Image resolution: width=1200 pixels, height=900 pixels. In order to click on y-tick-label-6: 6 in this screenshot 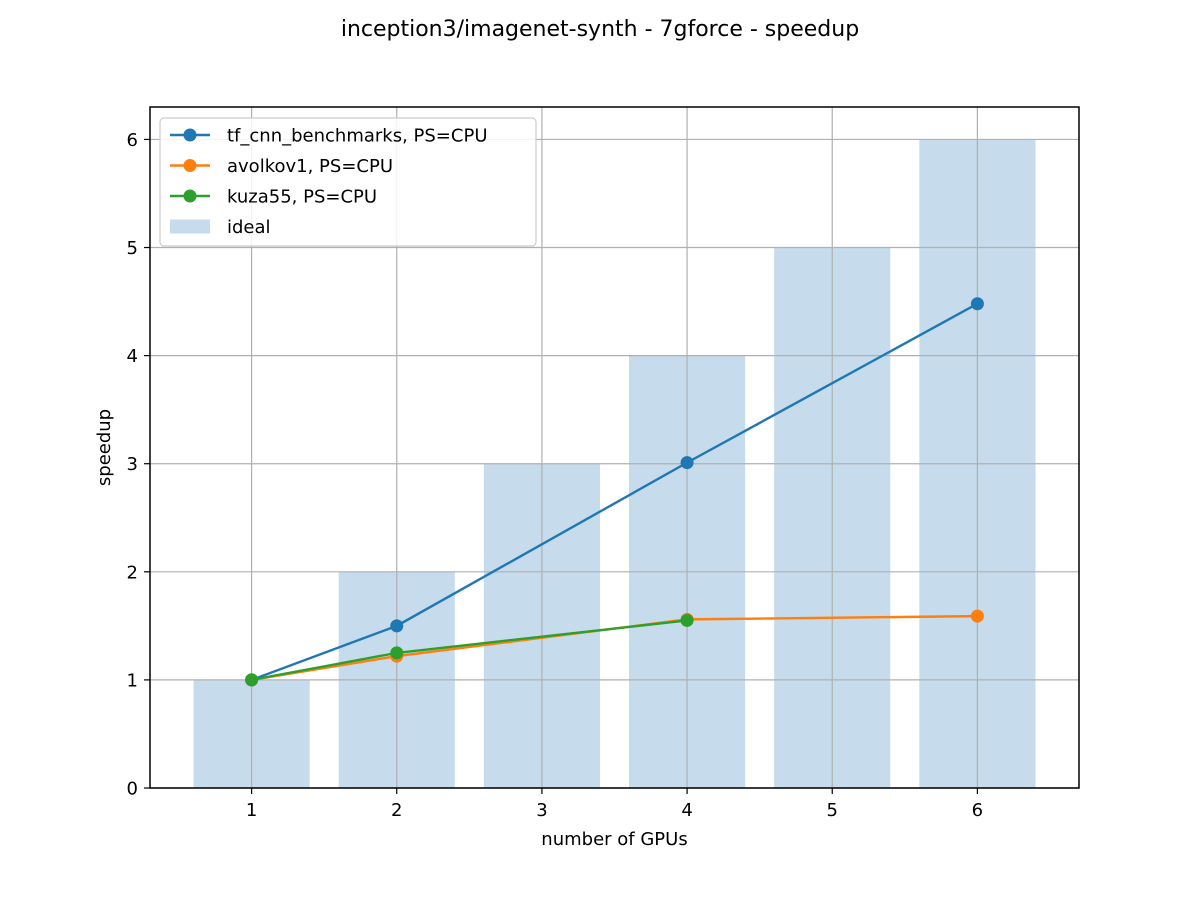, I will do `click(132, 140)`.